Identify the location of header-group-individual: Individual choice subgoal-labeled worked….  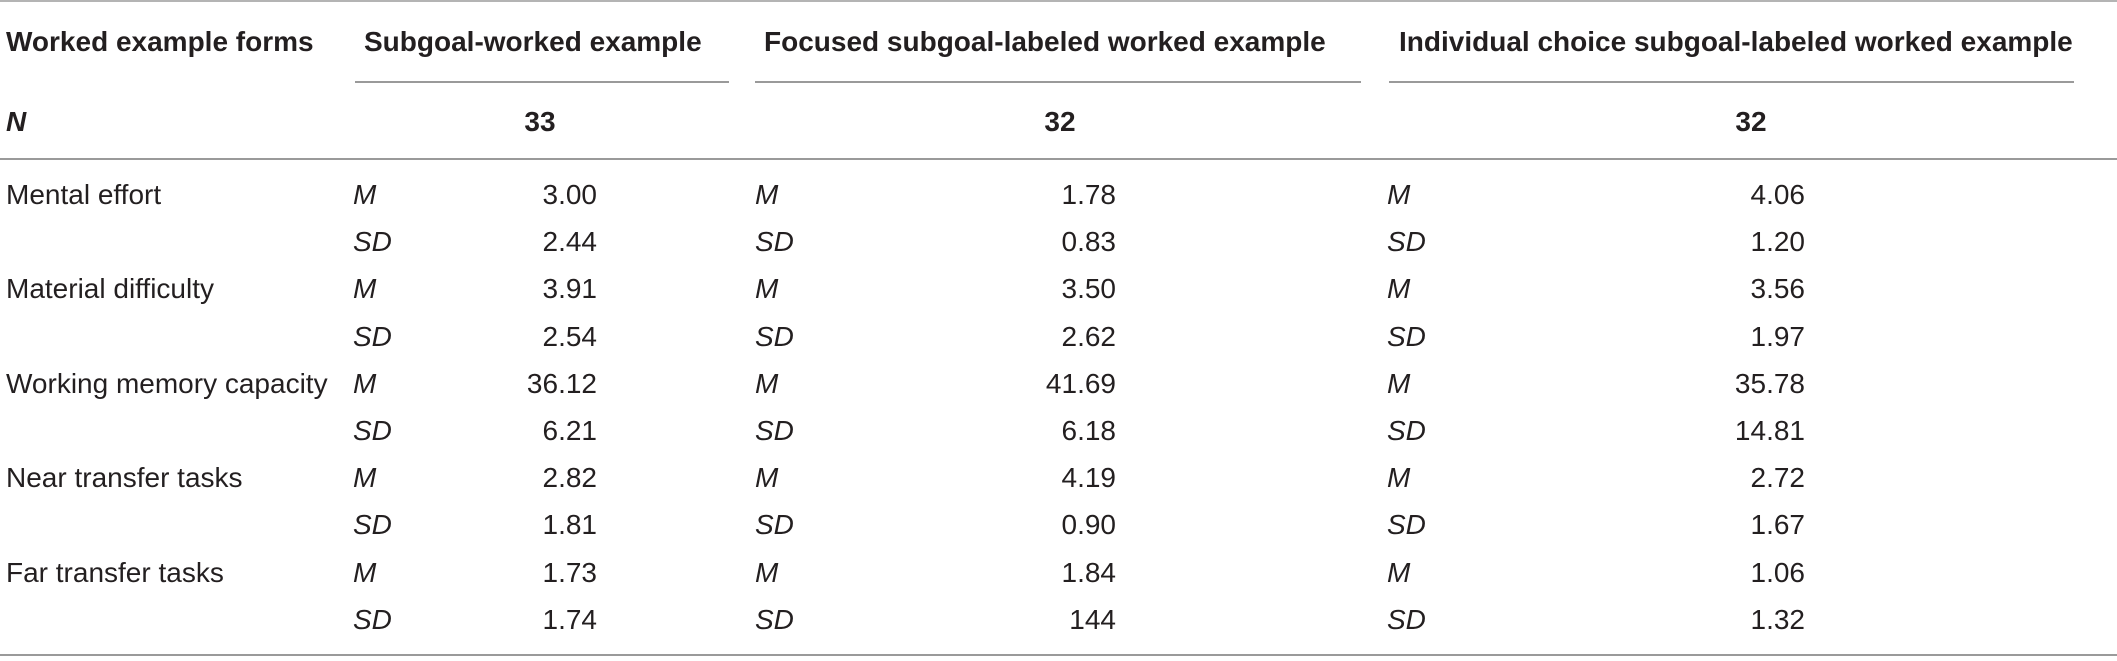
(1736, 41).